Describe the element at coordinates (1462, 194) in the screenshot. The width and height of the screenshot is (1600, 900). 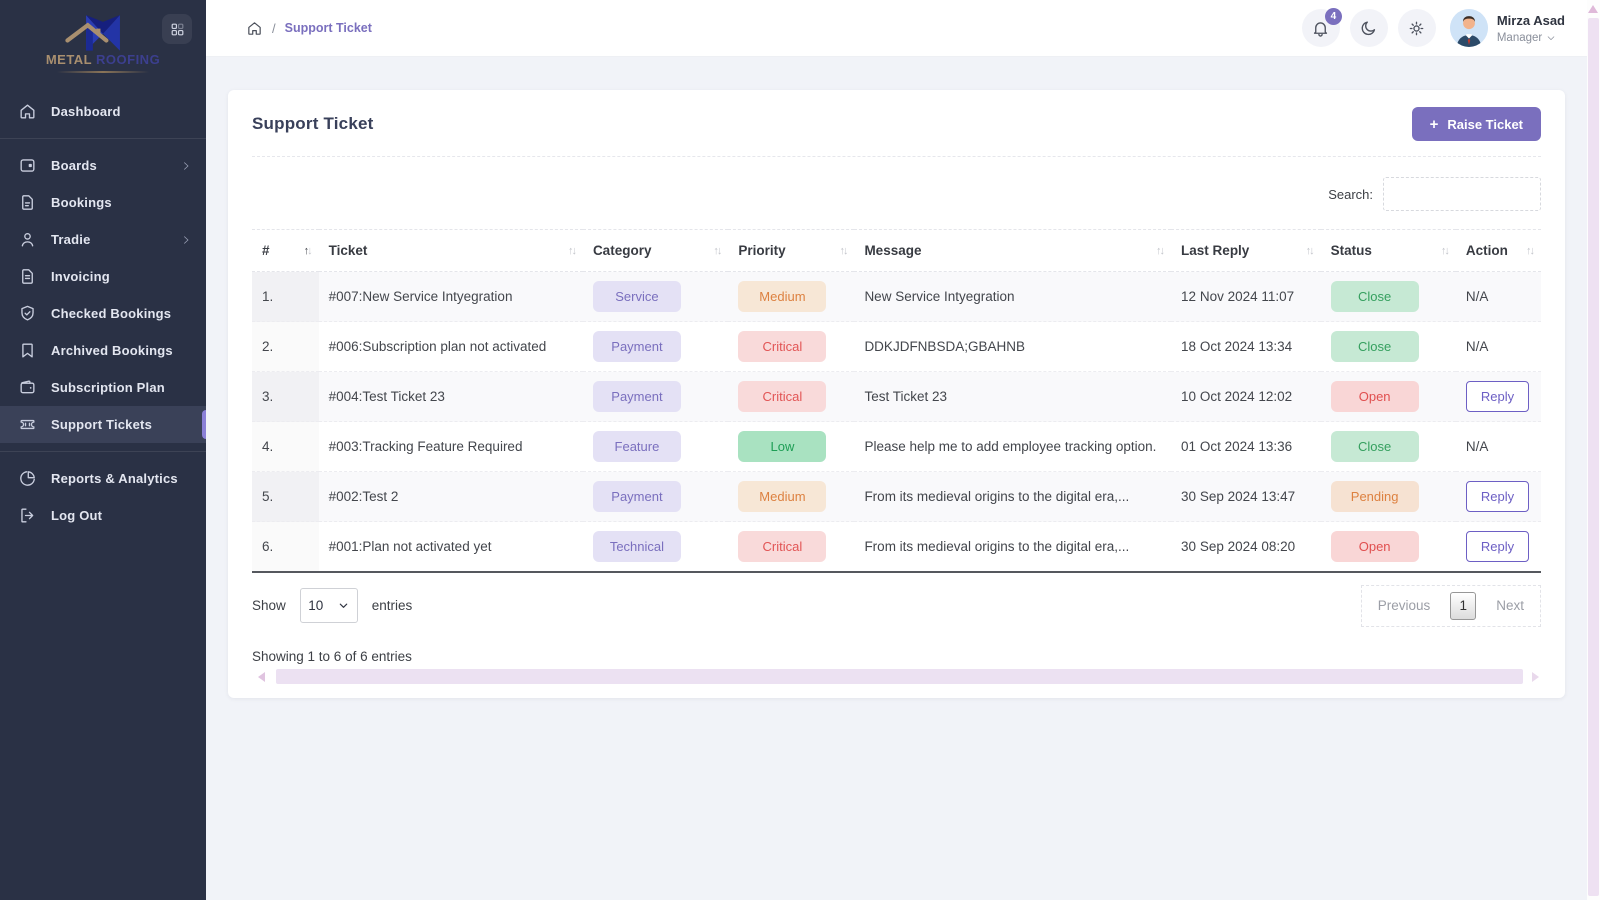
I see `search-input` at that location.